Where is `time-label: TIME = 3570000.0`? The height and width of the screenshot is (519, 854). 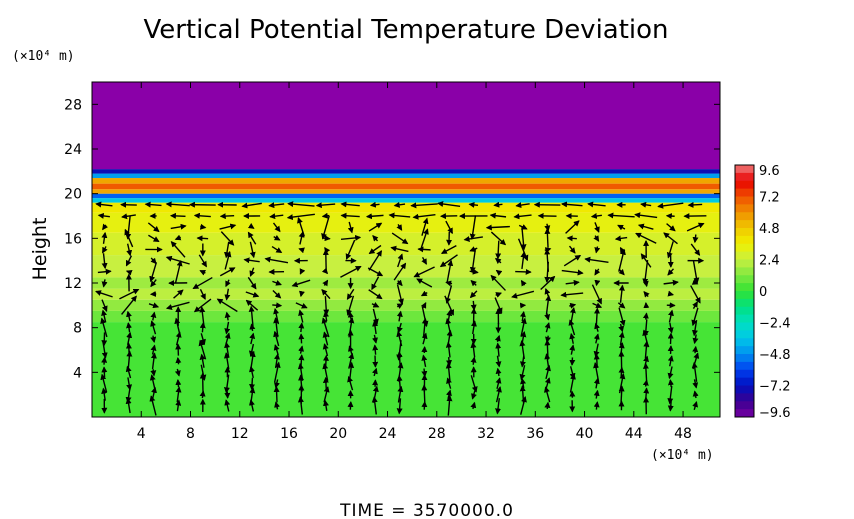
time-label: TIME = 3570000.0 is located at coordinates (426, 510).